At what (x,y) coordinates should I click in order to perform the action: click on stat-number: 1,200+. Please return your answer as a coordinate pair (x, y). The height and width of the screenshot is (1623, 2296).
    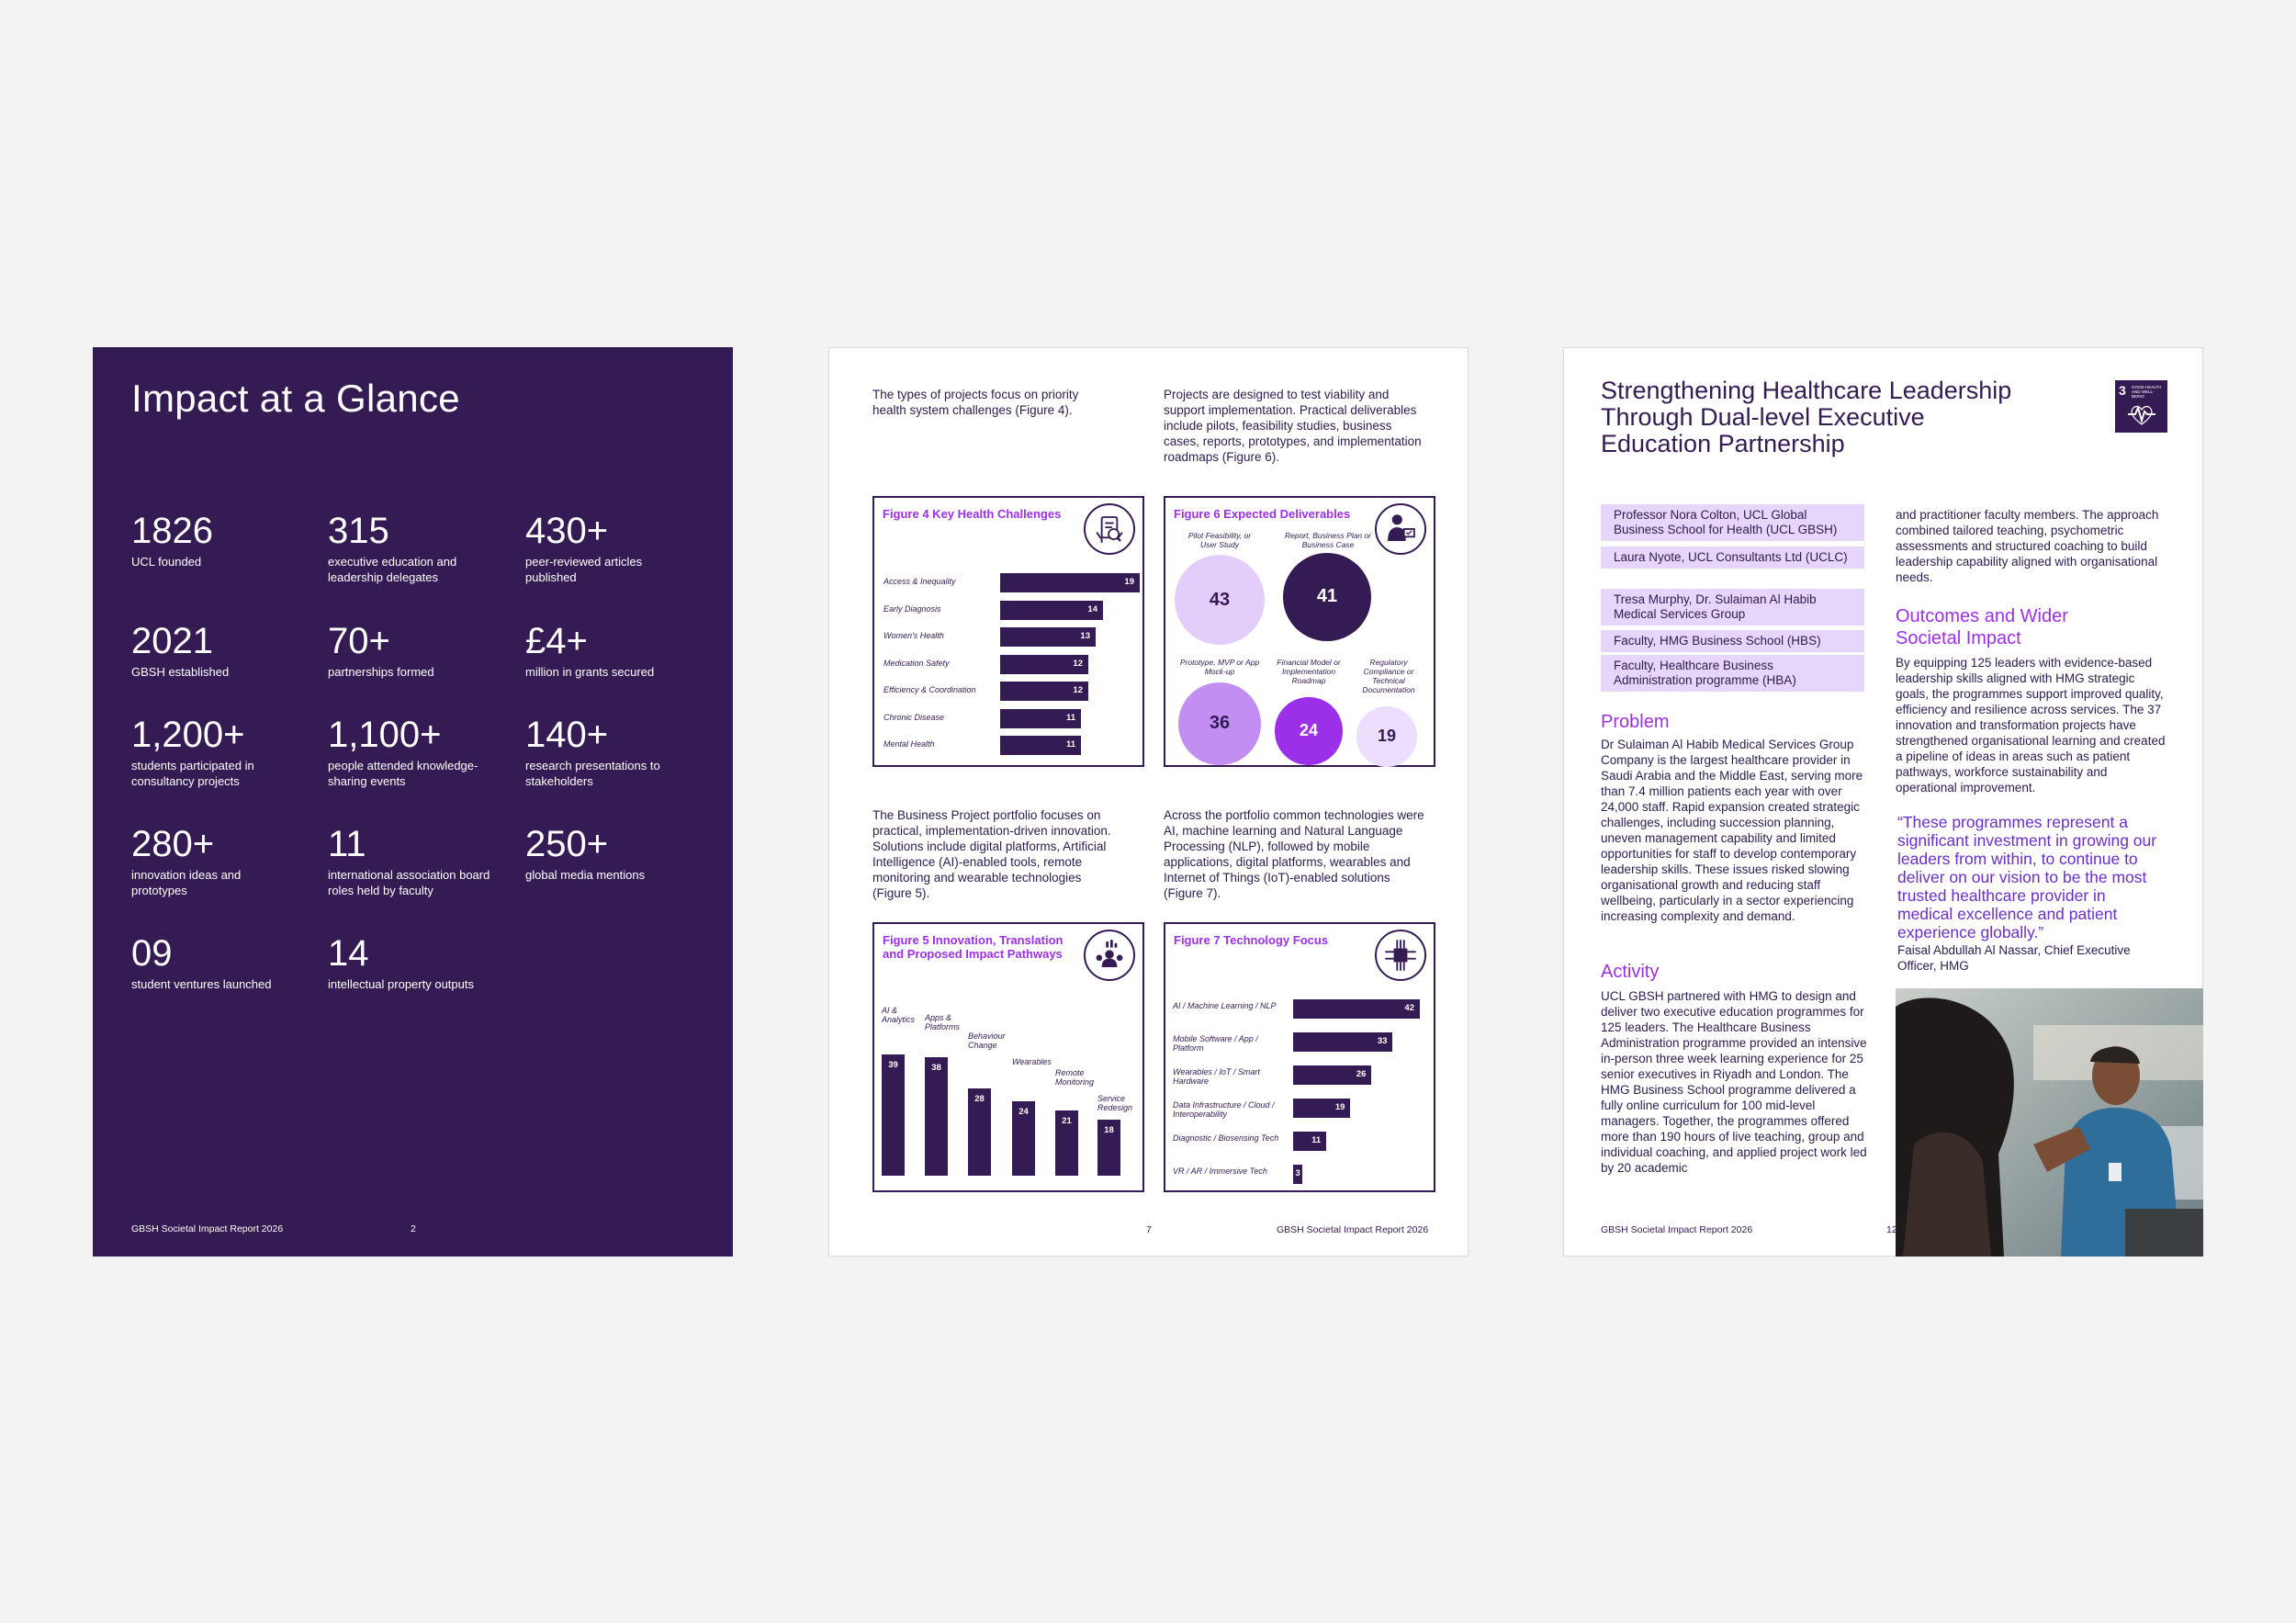
    Looking at the image, I should click on (188, 735).